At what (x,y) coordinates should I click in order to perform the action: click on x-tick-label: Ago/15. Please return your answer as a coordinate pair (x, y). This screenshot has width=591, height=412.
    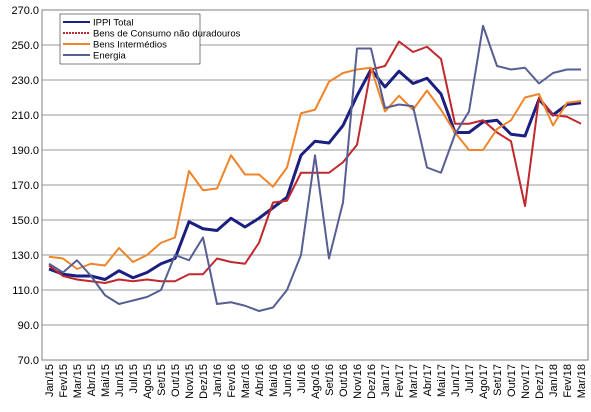
    Looking at the image, I should click on (148, 381).